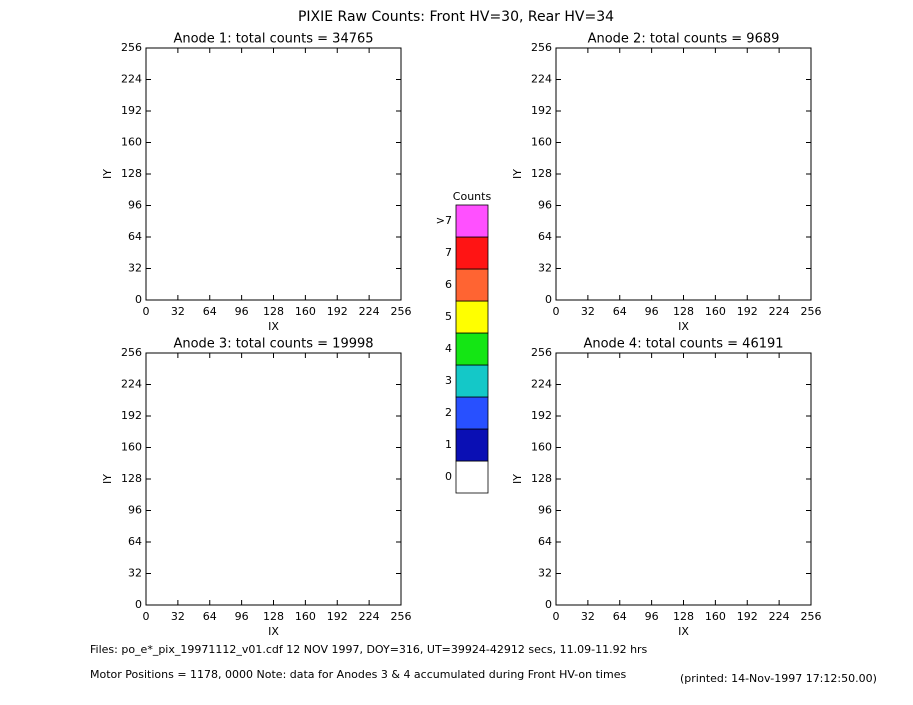 The width and height of the screenshot is (913, 705). I want to click on colorbar-label: 7, so click(448, 252).